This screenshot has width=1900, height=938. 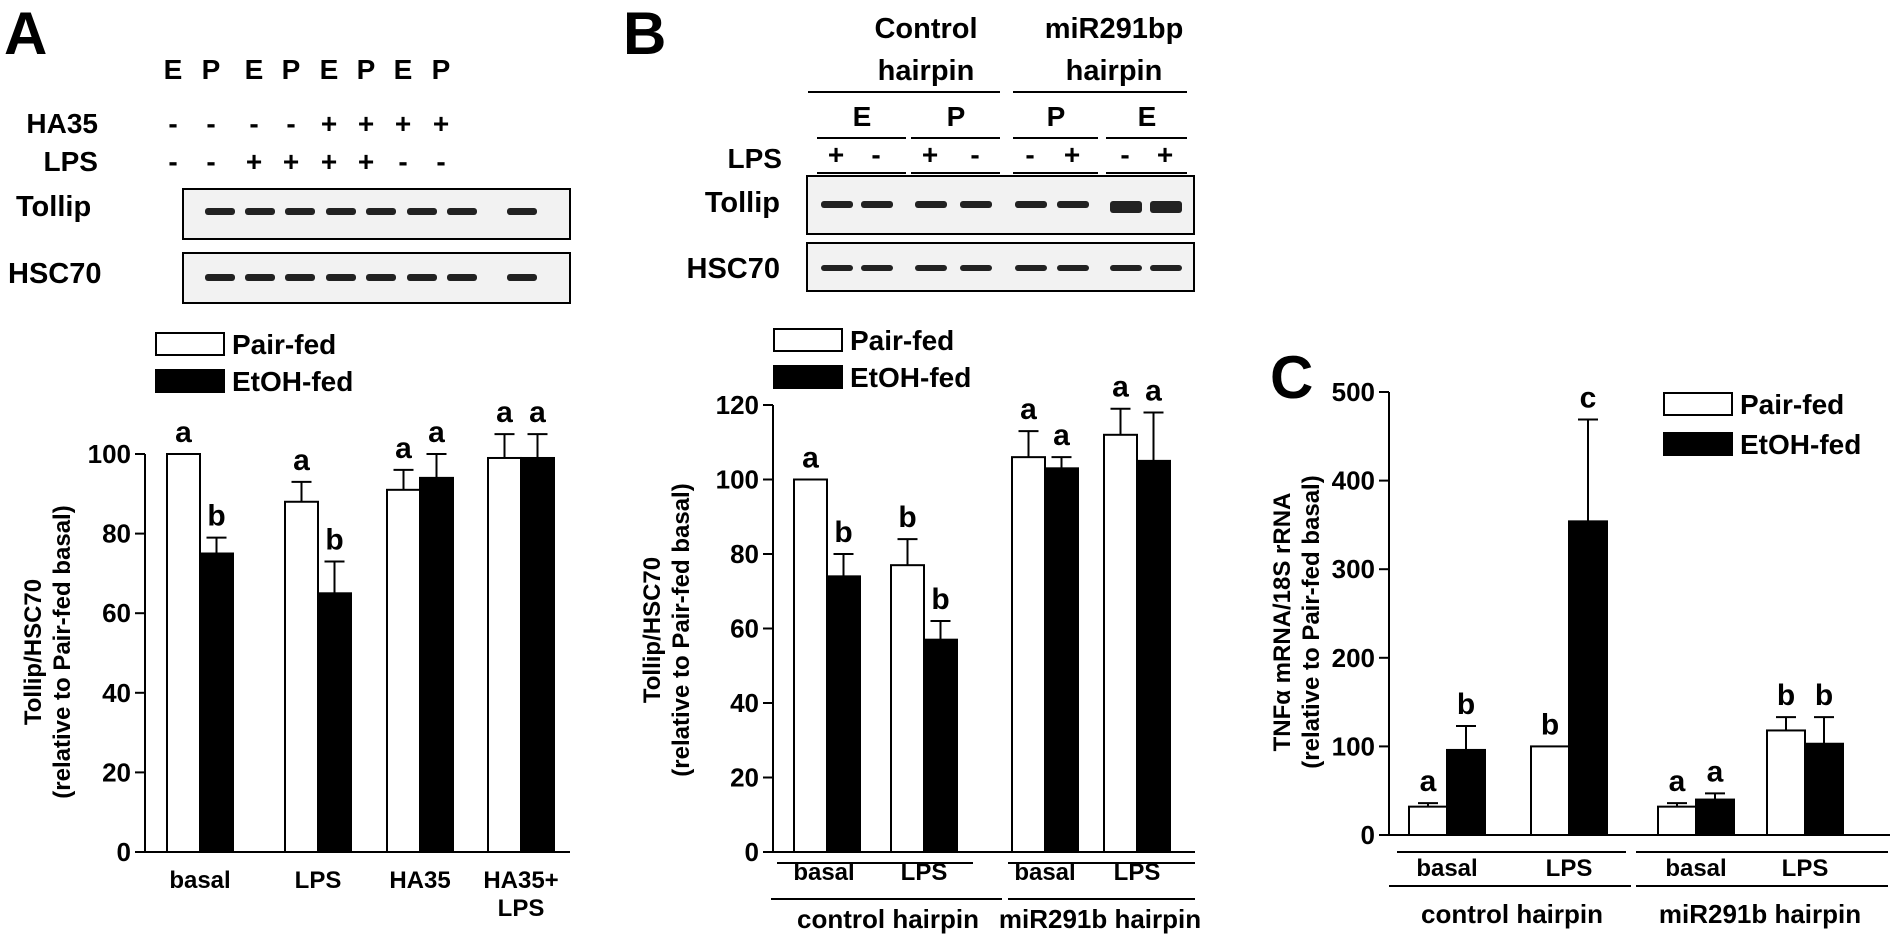 What do you see at coordinates (291, 161) in the screenshot?
I see `blot-a-lps-sign-3: +` at bounding box center [291, 161].